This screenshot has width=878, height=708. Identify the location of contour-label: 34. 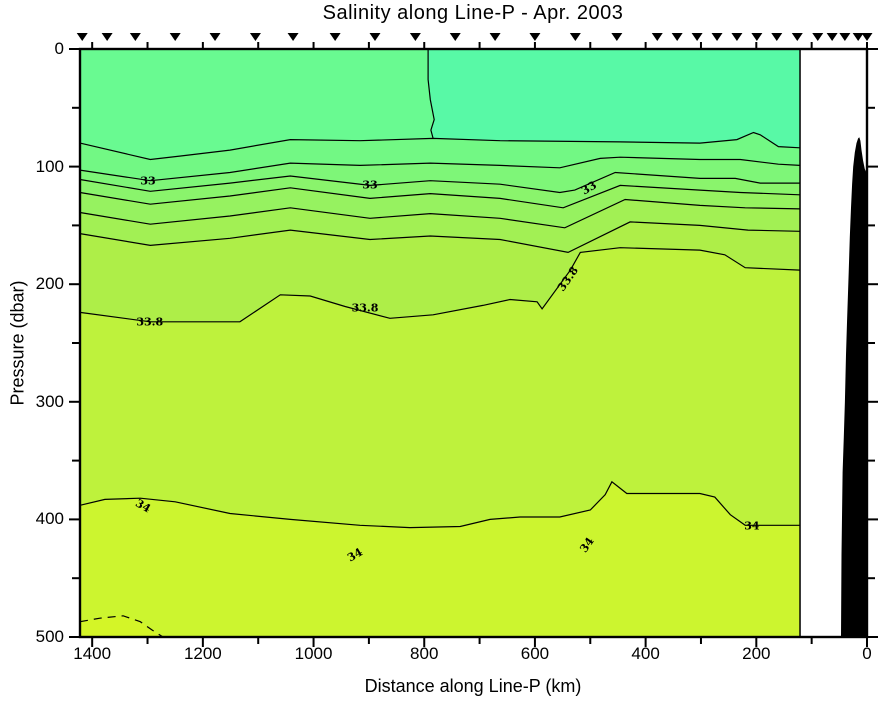
(752, 526).